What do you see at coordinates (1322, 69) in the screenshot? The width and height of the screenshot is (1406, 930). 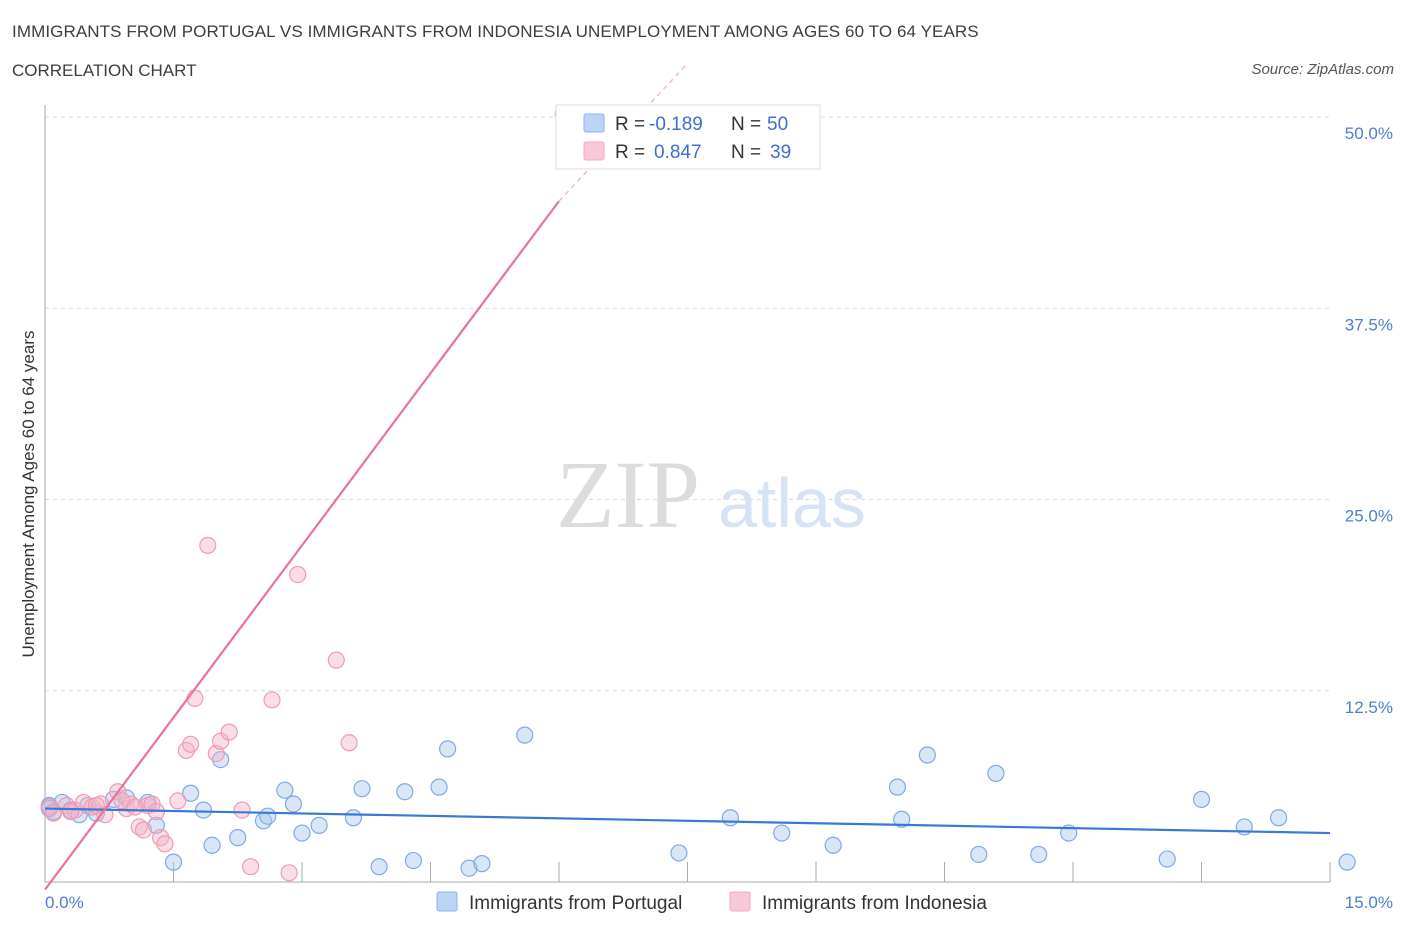 I see `source-label: Source: ZipAtlas.com` at bounding box center [1322, 69].